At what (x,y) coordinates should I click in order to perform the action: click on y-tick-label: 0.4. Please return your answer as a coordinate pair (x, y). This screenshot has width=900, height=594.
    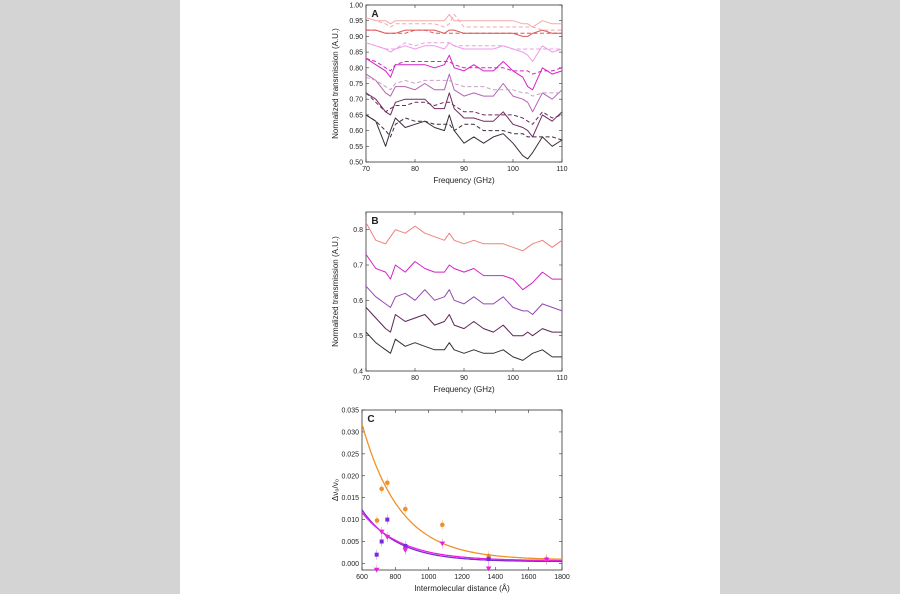
    Looking at the image, I should click on (358, 372).